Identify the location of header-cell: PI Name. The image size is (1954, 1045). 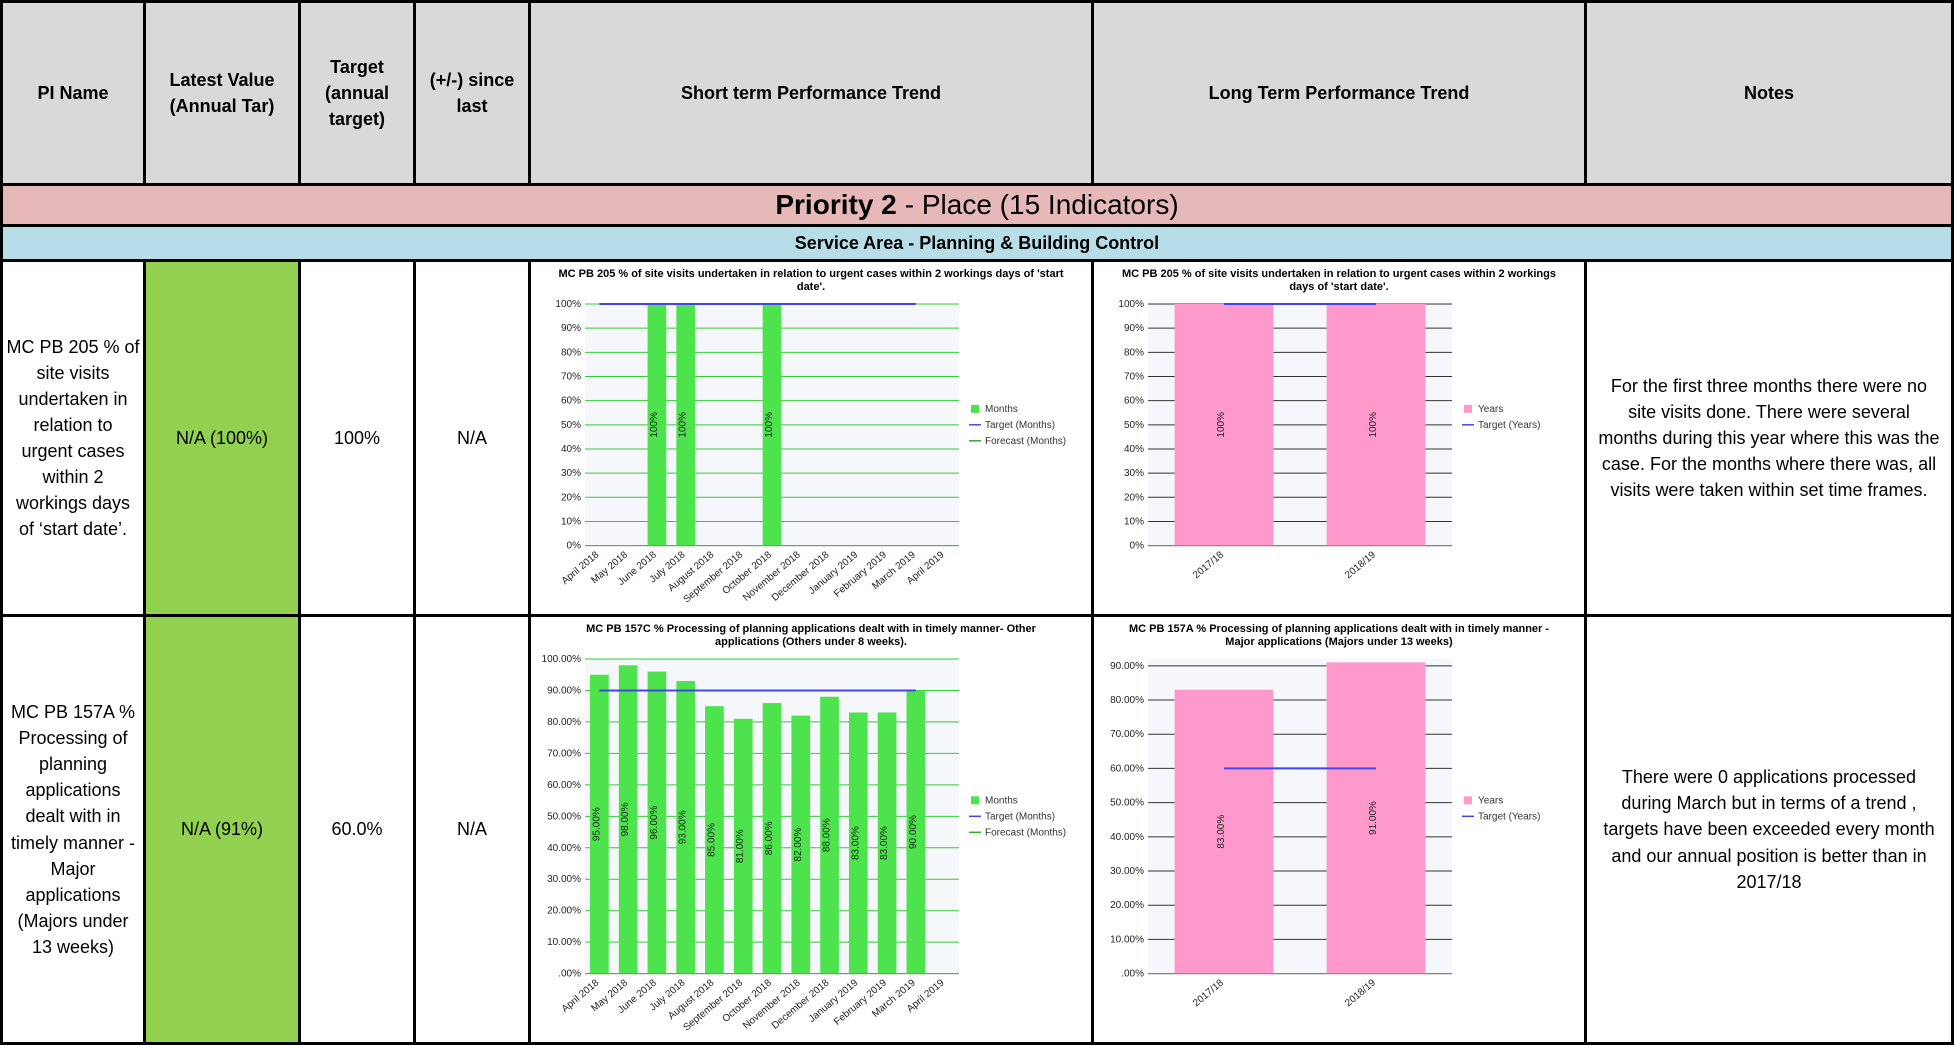
(73, 93).